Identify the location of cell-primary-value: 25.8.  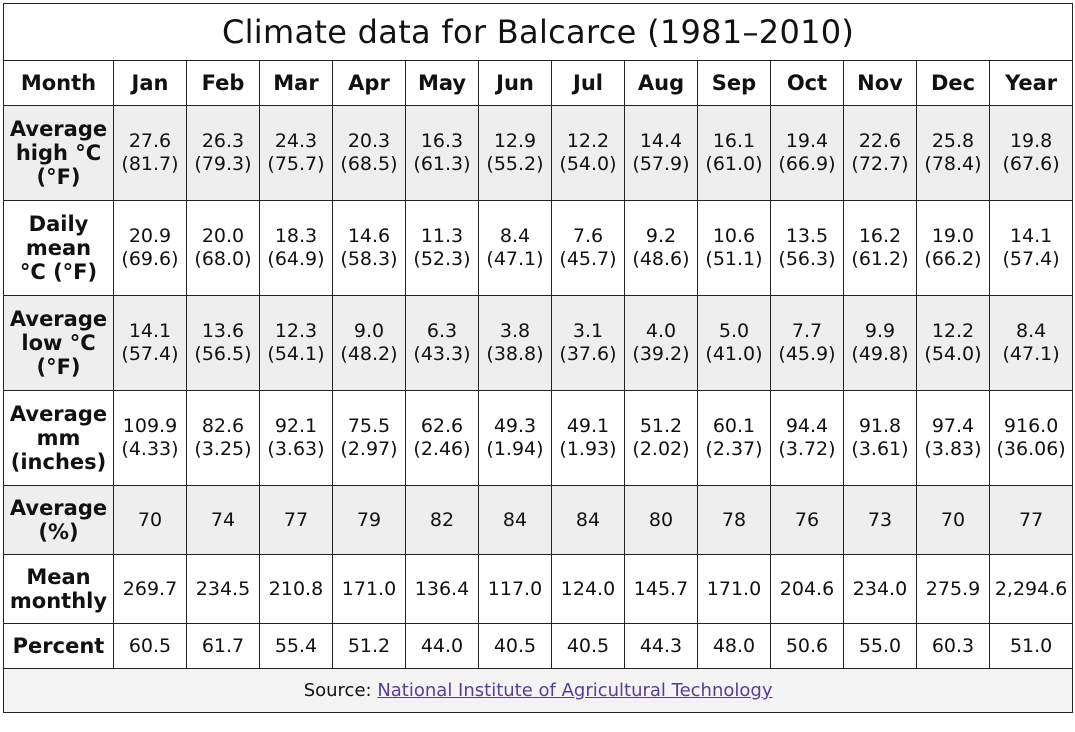
(953, 141).